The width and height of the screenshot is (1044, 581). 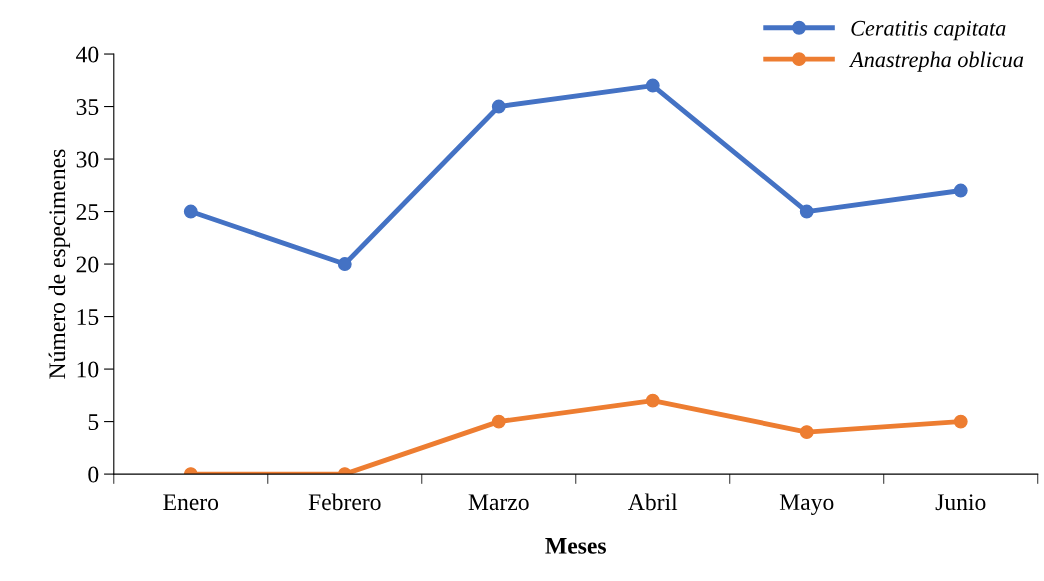 I want to click on x-tick-label: Marzo, so click(x=498, y=502).